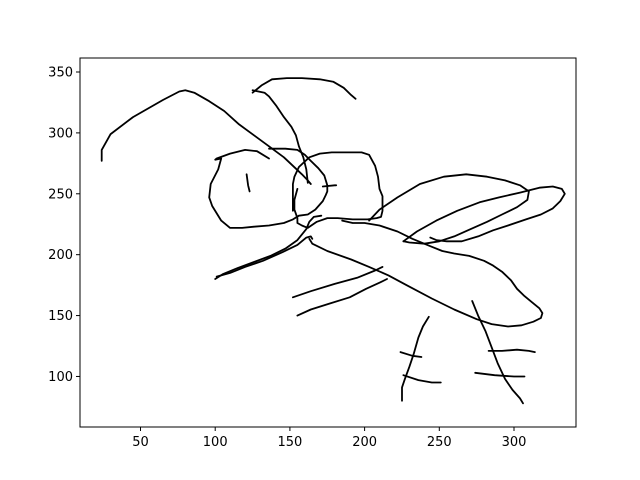 Image resolution: width=640 pixels, height=480 pixels. Describe the element at coordinates (60, 316) in the screenshot. I see `y-tick-label: 150` at that location.